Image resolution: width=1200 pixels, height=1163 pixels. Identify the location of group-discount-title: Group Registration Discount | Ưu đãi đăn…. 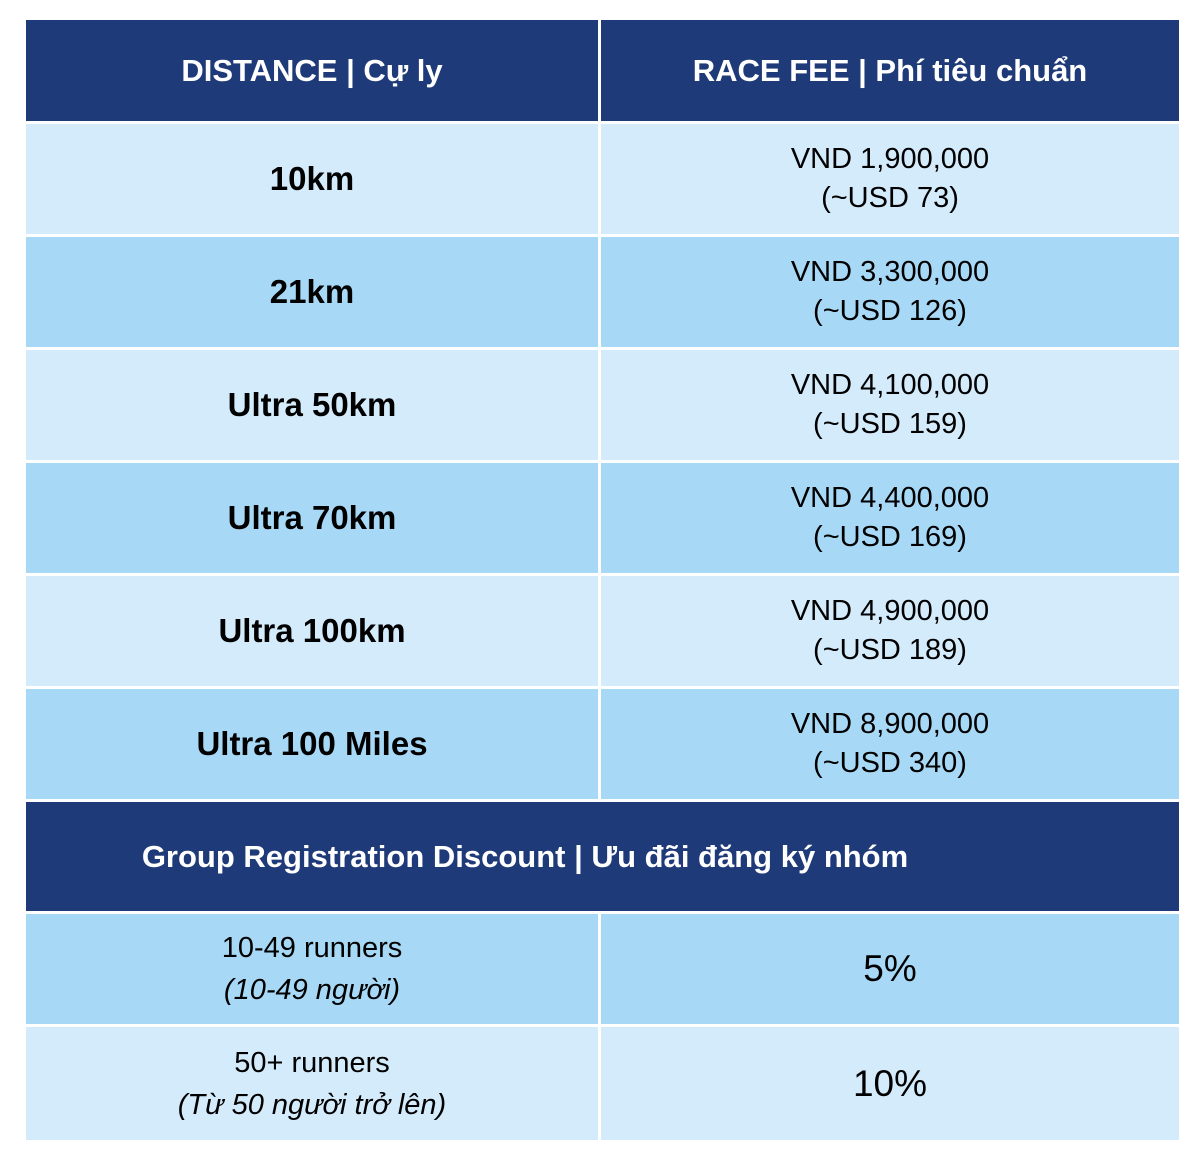
(602, 858).